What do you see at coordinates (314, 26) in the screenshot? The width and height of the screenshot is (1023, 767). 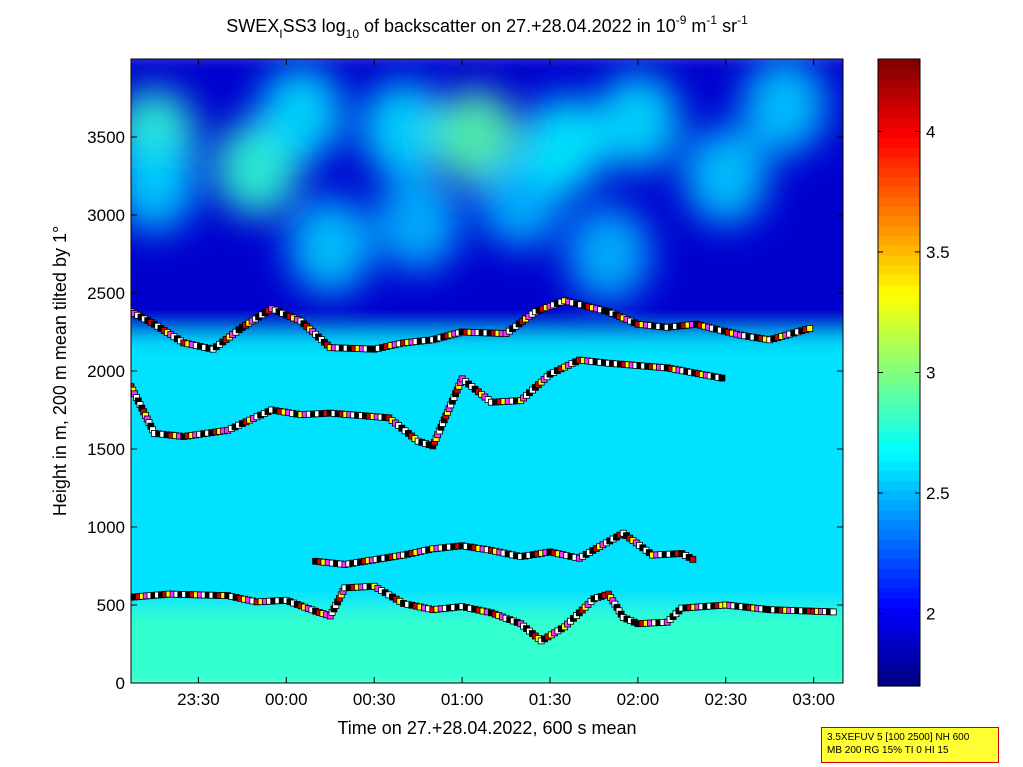 I see `title-part-b: SS3 log` at bounding box center [314, 26].